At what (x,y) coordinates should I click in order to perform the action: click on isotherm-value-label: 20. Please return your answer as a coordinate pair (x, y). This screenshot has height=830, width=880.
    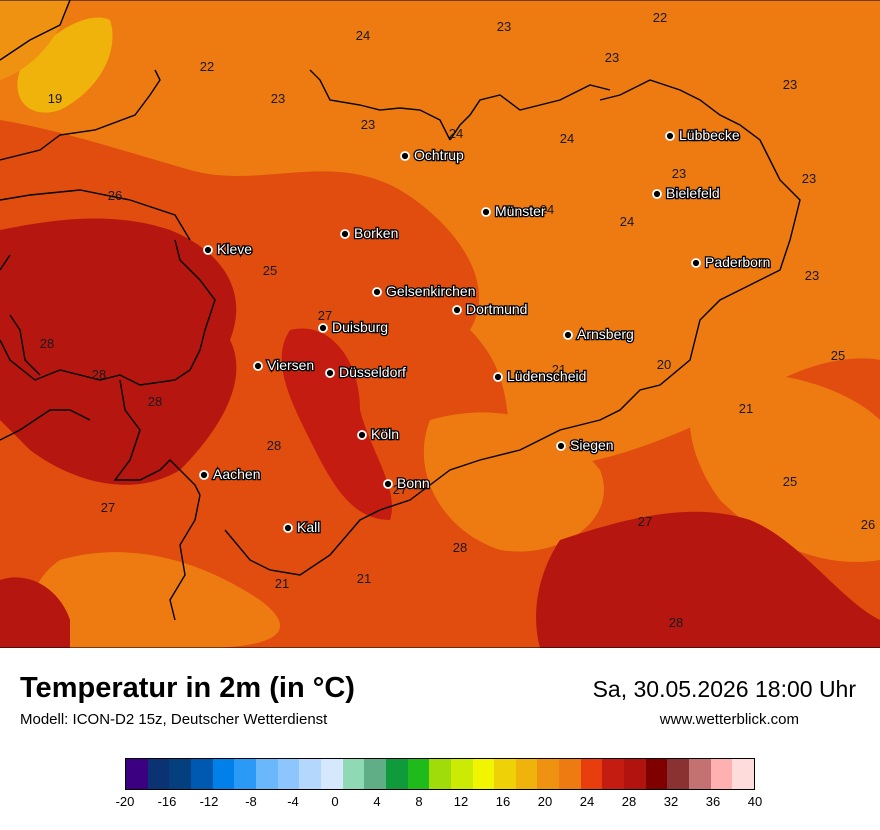
    Looking at the image, I should click on (664, 364).